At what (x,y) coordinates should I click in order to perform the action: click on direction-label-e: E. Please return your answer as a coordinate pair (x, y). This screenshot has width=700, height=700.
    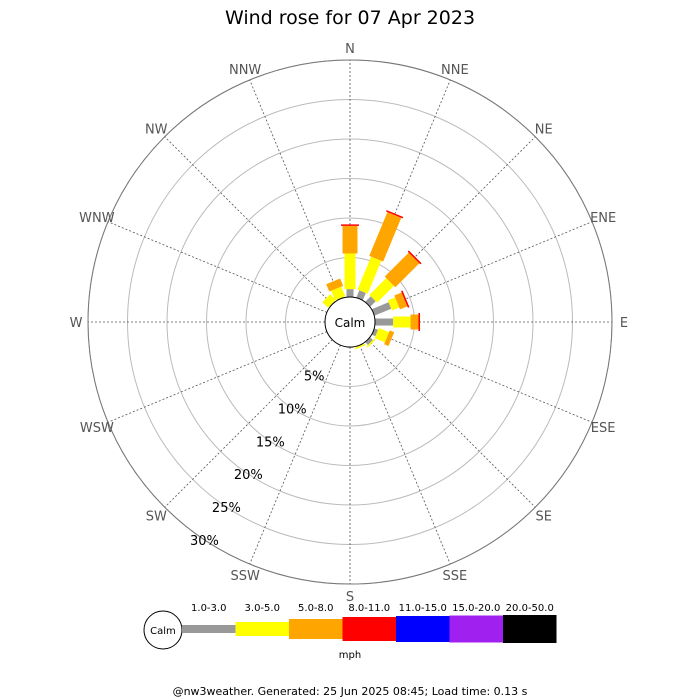
    Looking at the image, I should click on (624, 323).